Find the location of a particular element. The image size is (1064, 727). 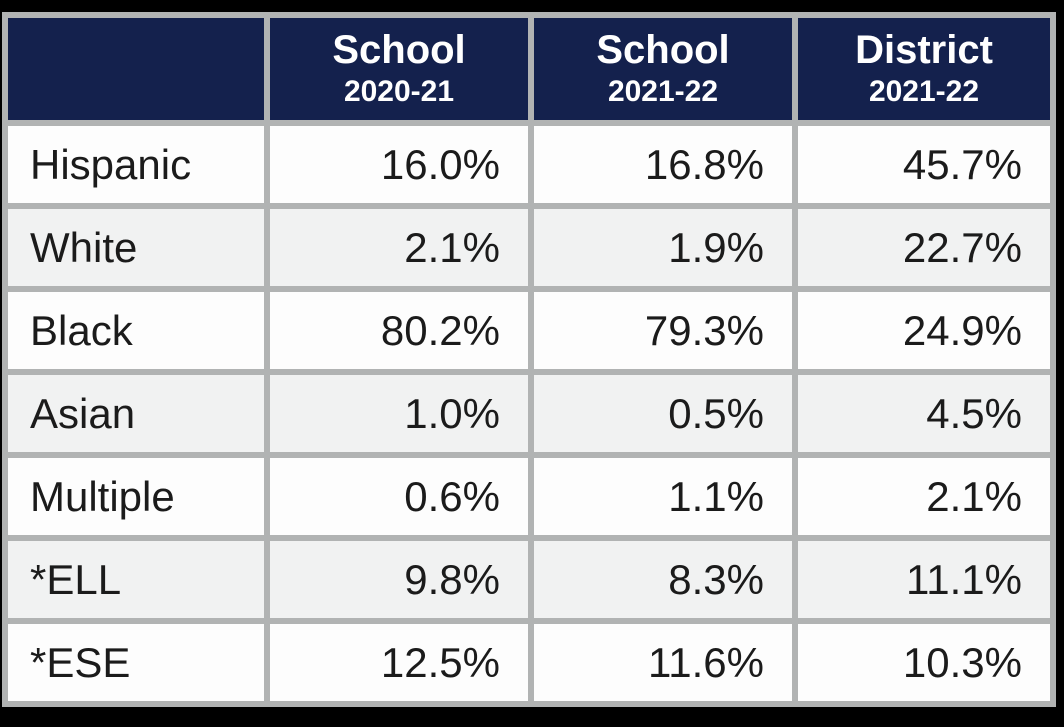

corner-header-cell is located at coordinates (136, 69).